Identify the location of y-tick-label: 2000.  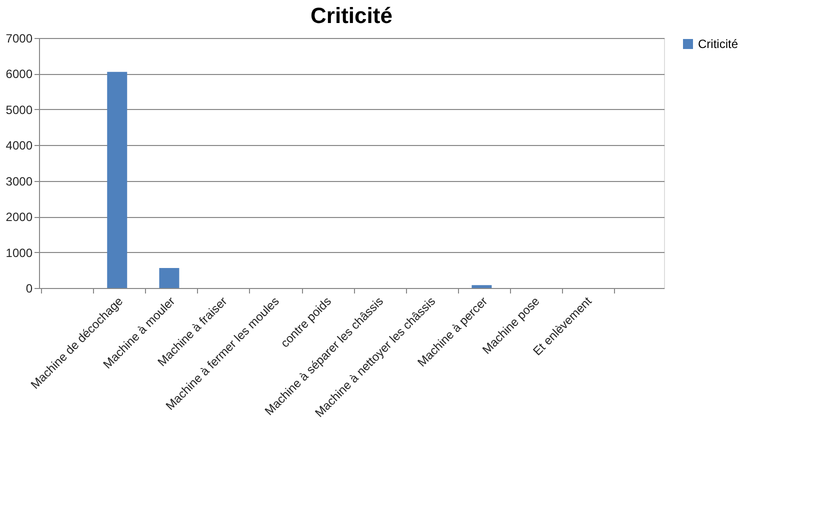
(19, 217).